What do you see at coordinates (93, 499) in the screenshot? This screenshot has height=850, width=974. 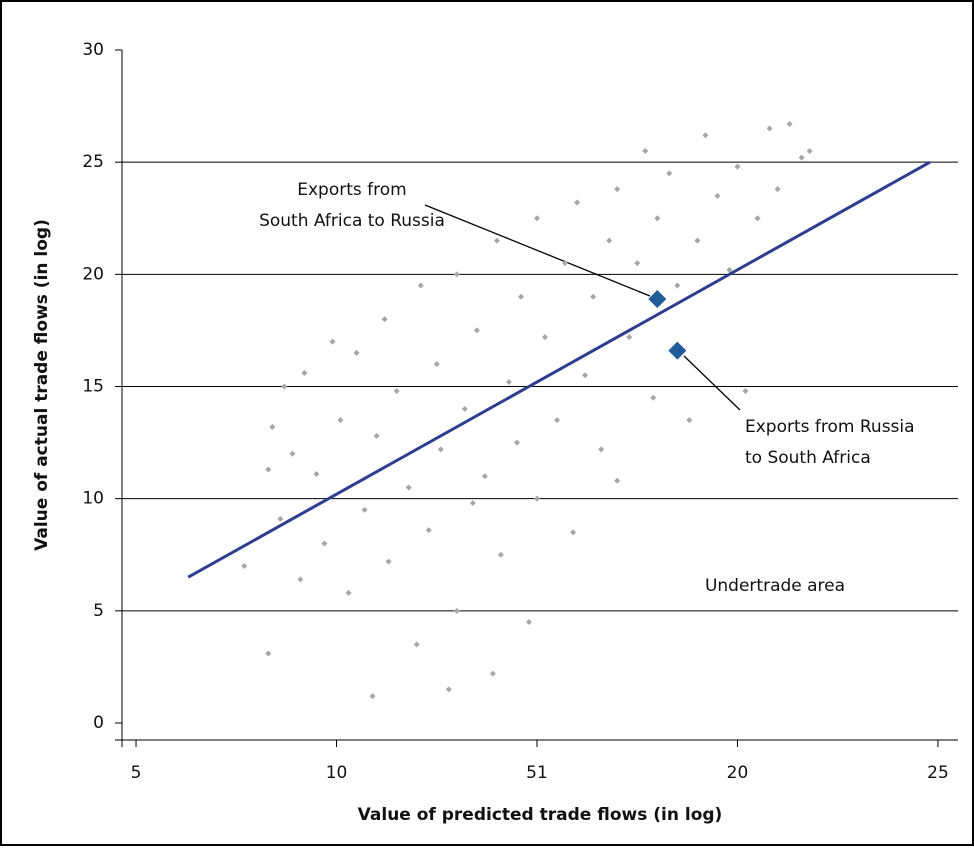 I see `y-tick-label: 10` at bounding box center [93, 499].